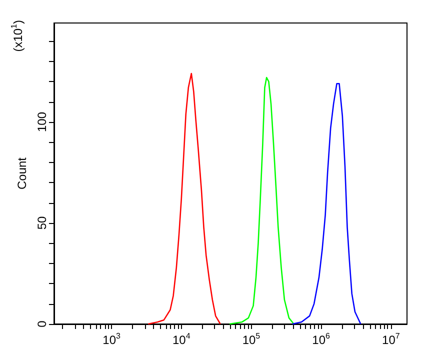 This screenshot has height=362, width=430. Describe the element at coordinates (42, 324) in the screenshot. I see `y-tick-label: 0` at that location.